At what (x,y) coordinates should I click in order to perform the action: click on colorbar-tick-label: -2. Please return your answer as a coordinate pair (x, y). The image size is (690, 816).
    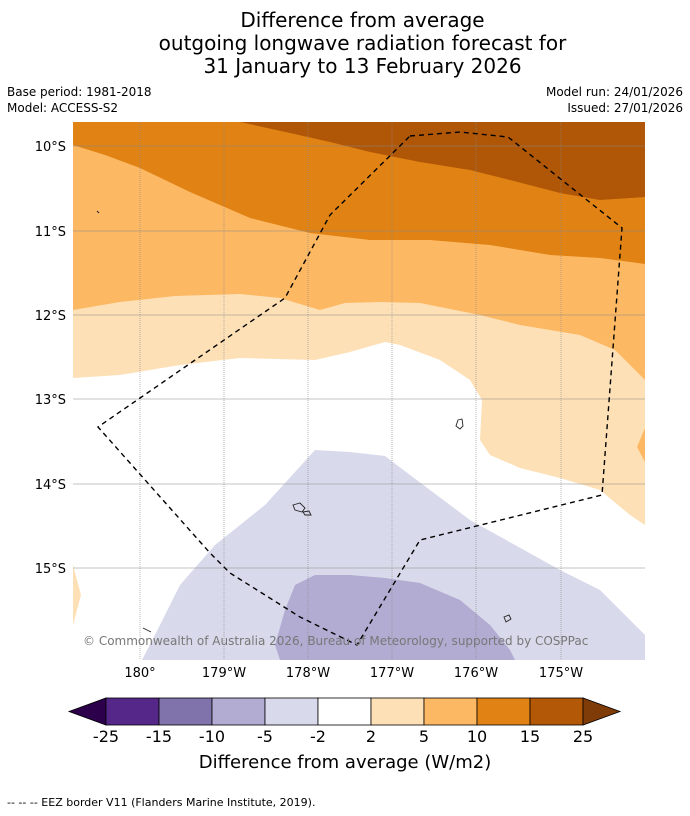
    Looking at the image, I should click on (318, 736).